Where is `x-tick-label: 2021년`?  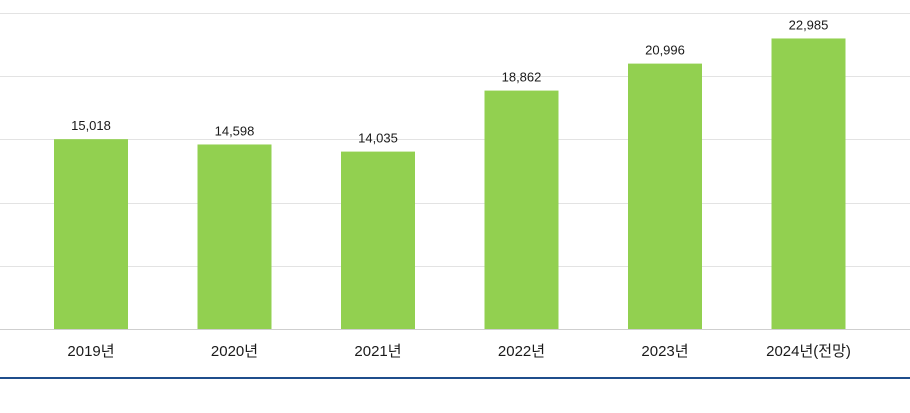 x-tick-label: 2021년 is located at coordinates (377, 351).